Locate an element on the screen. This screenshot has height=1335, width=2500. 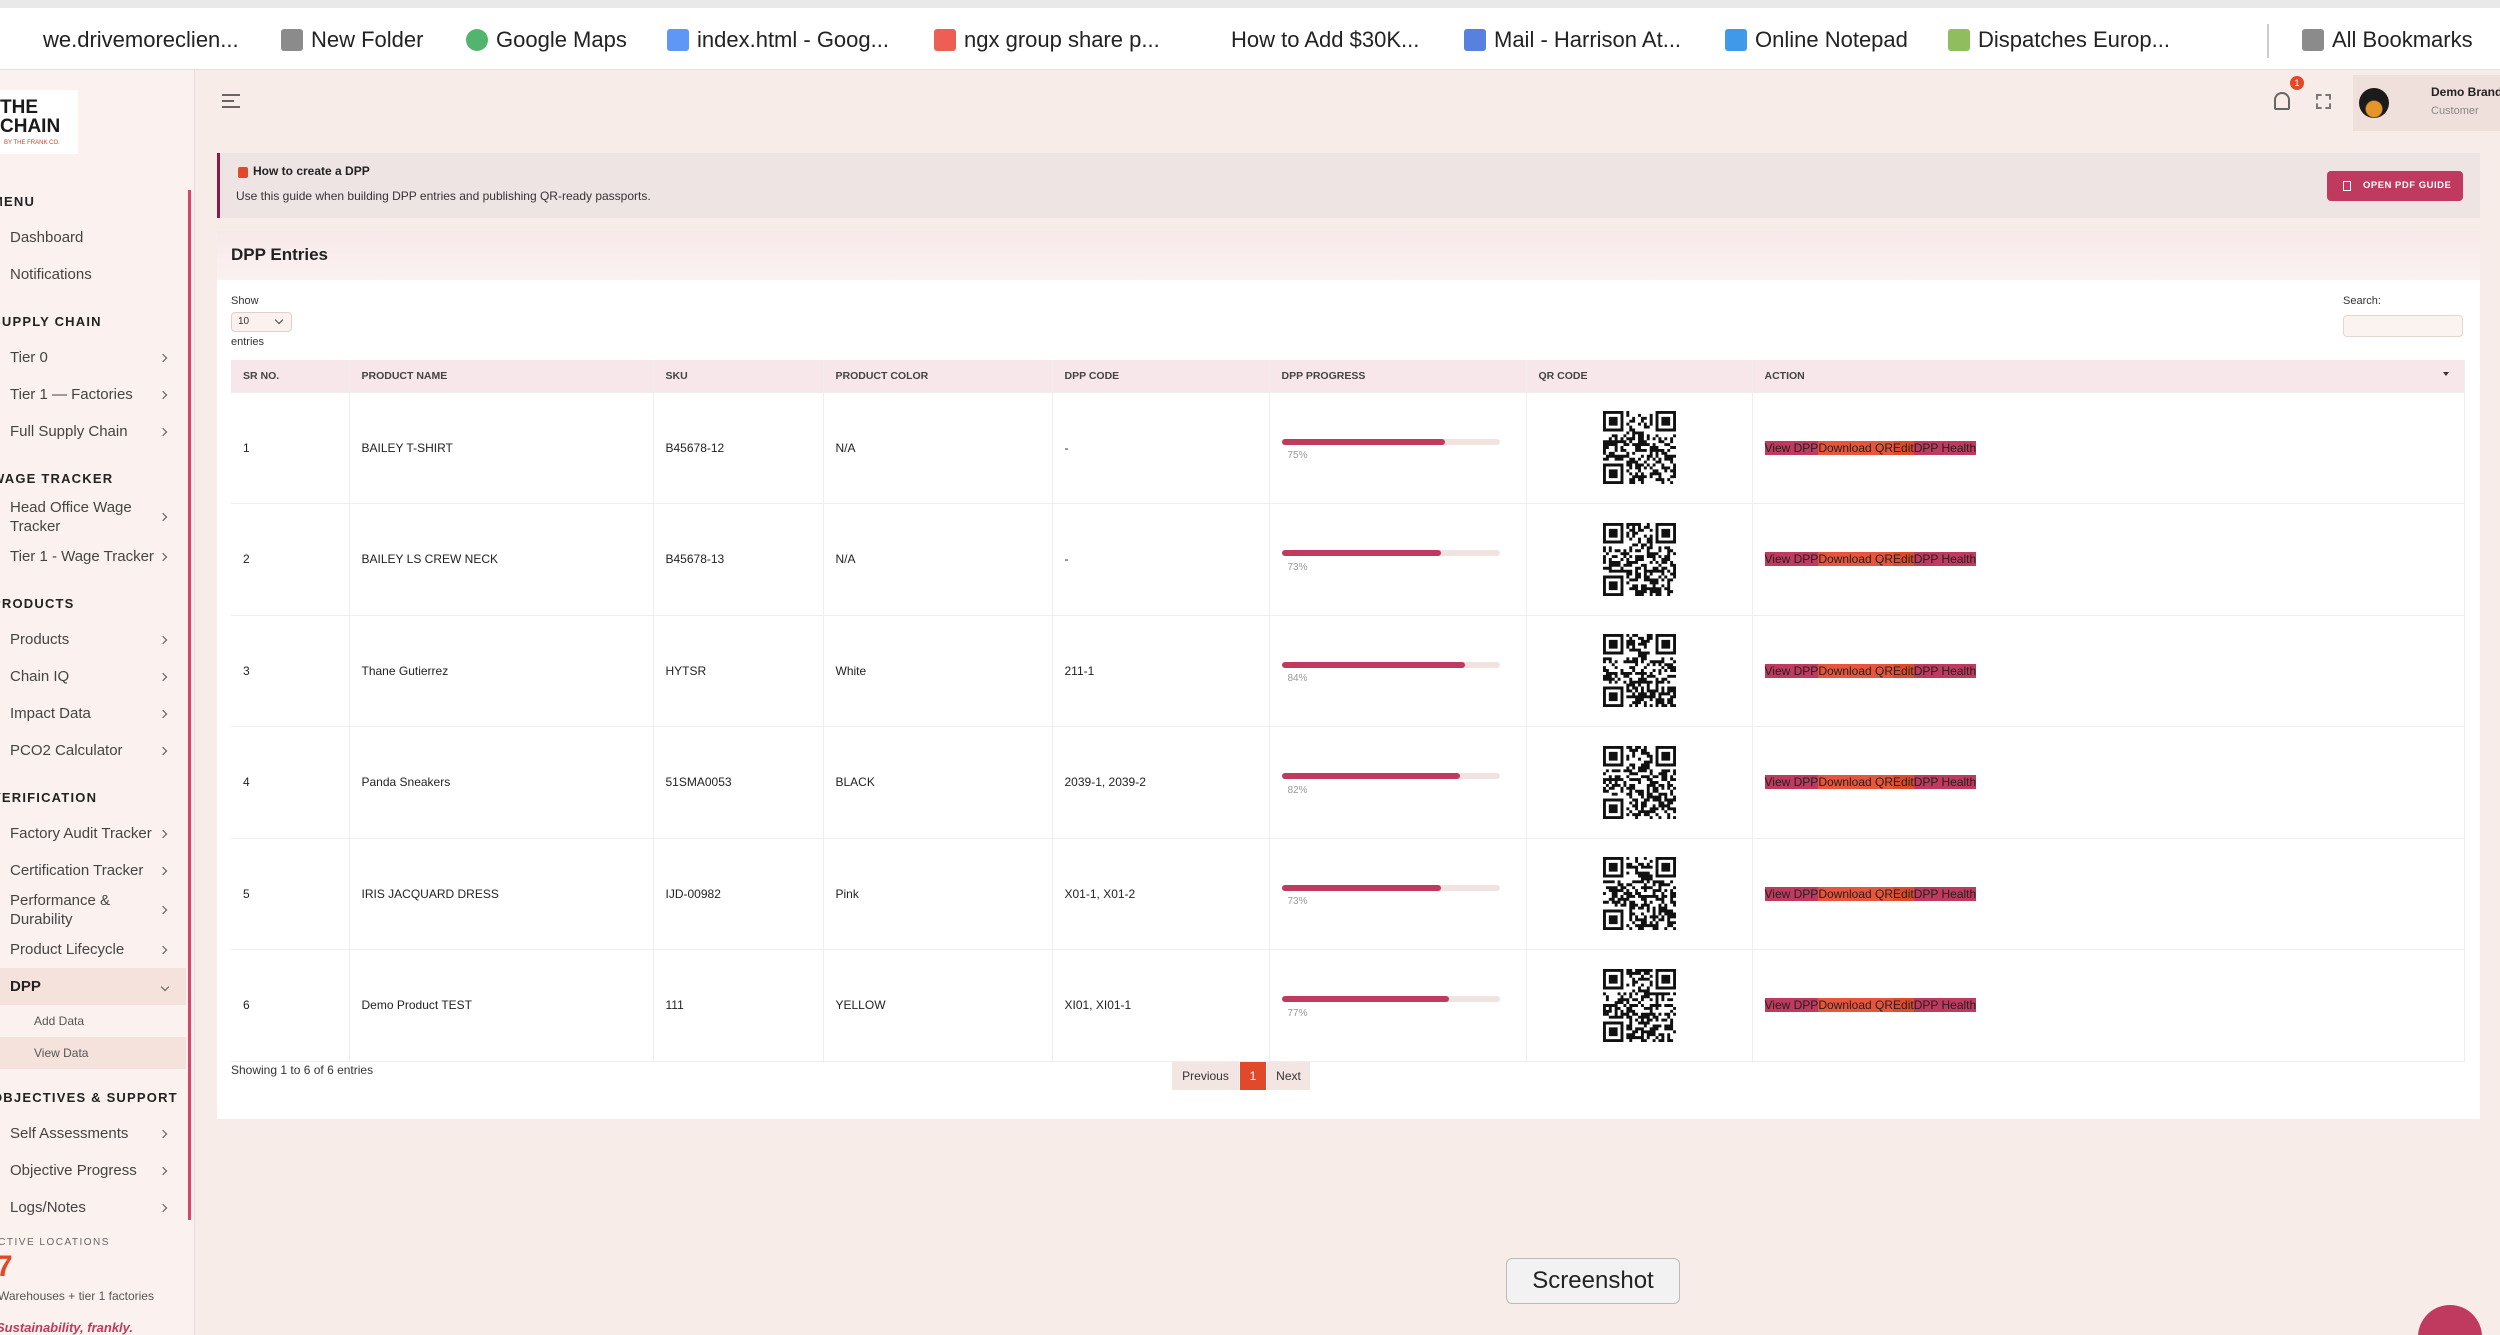
column-header: SR NO. is located at coordinates (290, 376).